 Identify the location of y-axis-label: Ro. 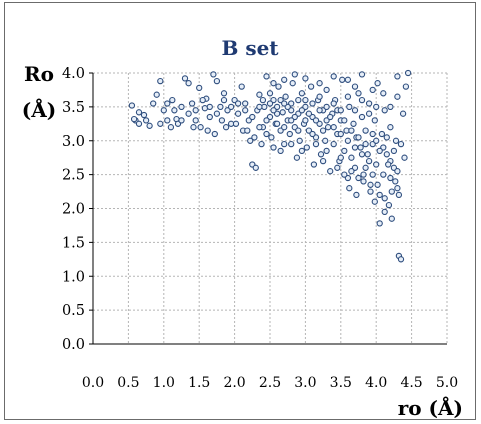
(39, 74).